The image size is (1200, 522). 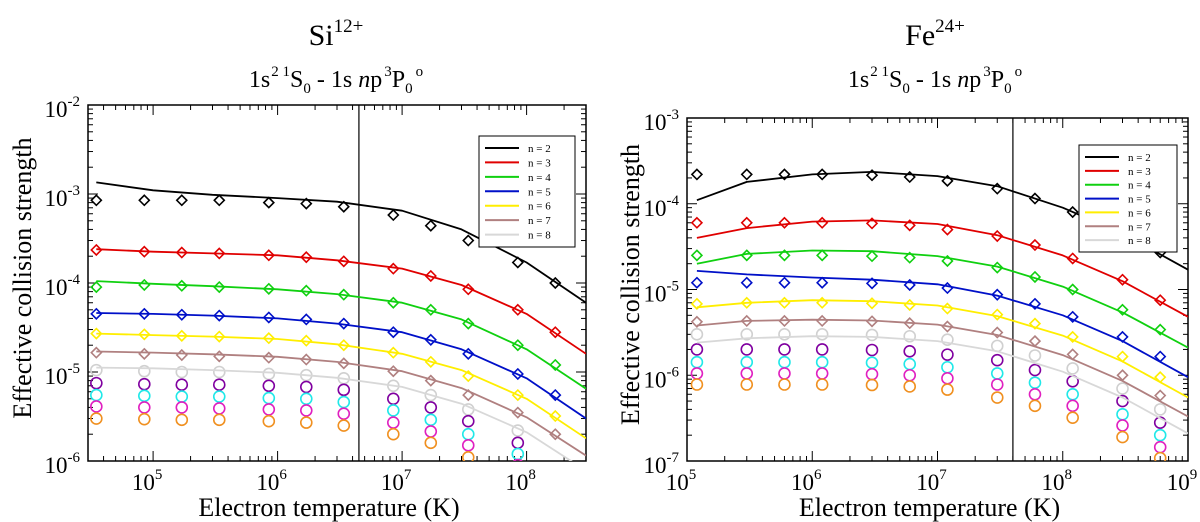 I want to click on y-tick-label: 10⁻³, so click(x=63, y=197).